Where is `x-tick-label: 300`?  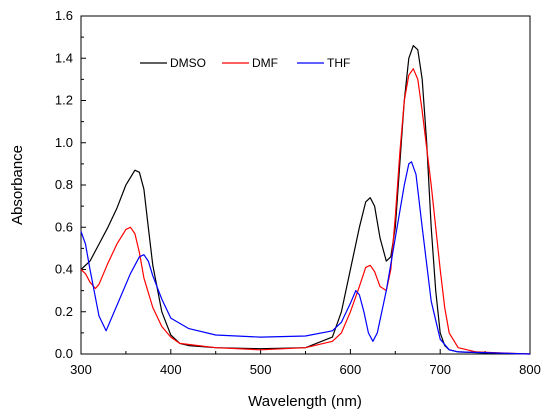 x-tick-label: 300 is located at coordinates (81, 369).